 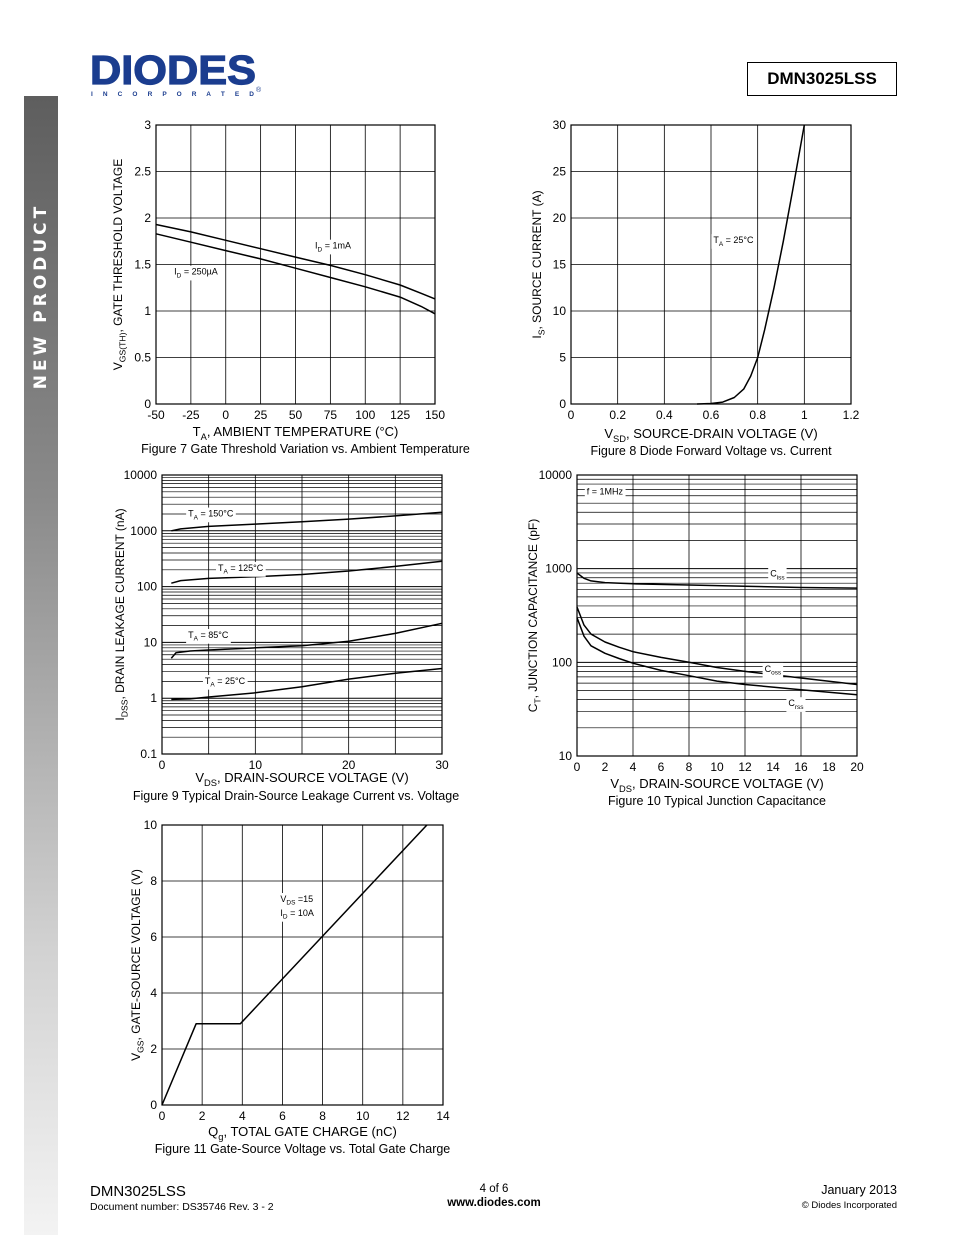 What do you see at coordinates (142, 265) in the screenshot?
I see `y-tick-label: 1.5` at bounding box center [142, 265].